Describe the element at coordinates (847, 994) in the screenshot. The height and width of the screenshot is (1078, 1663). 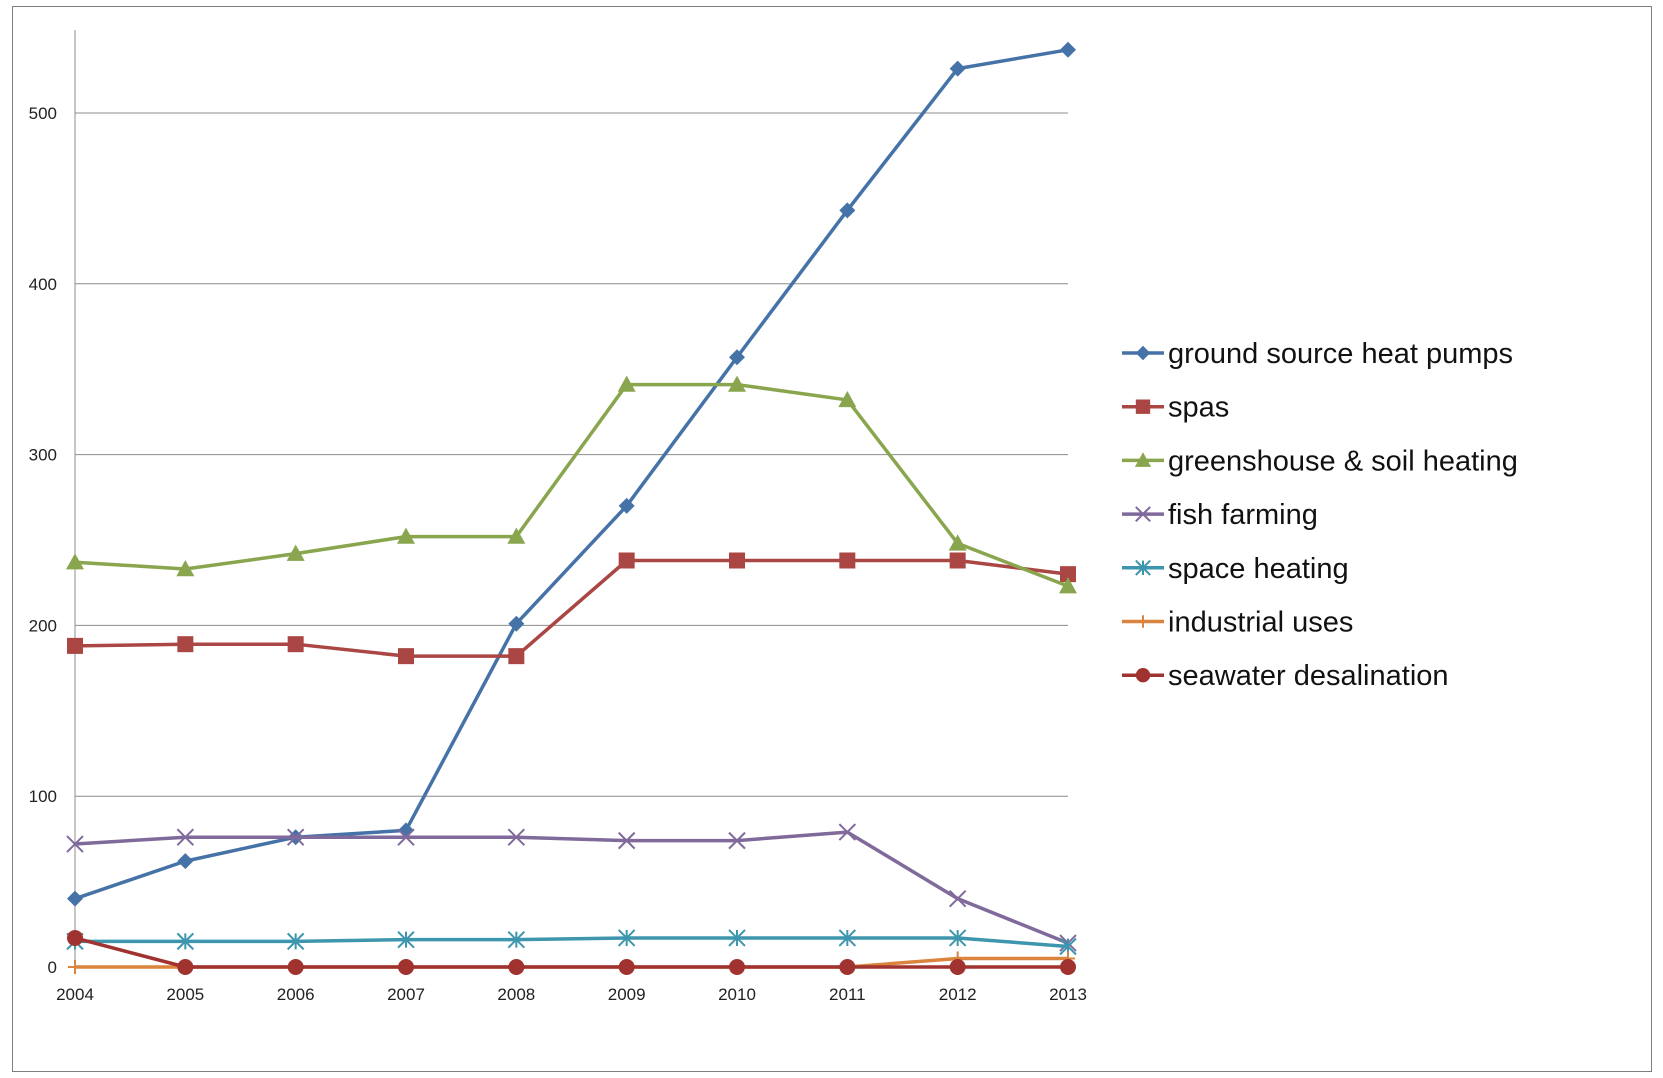
I see `x-tick-label: 2011` at that location.